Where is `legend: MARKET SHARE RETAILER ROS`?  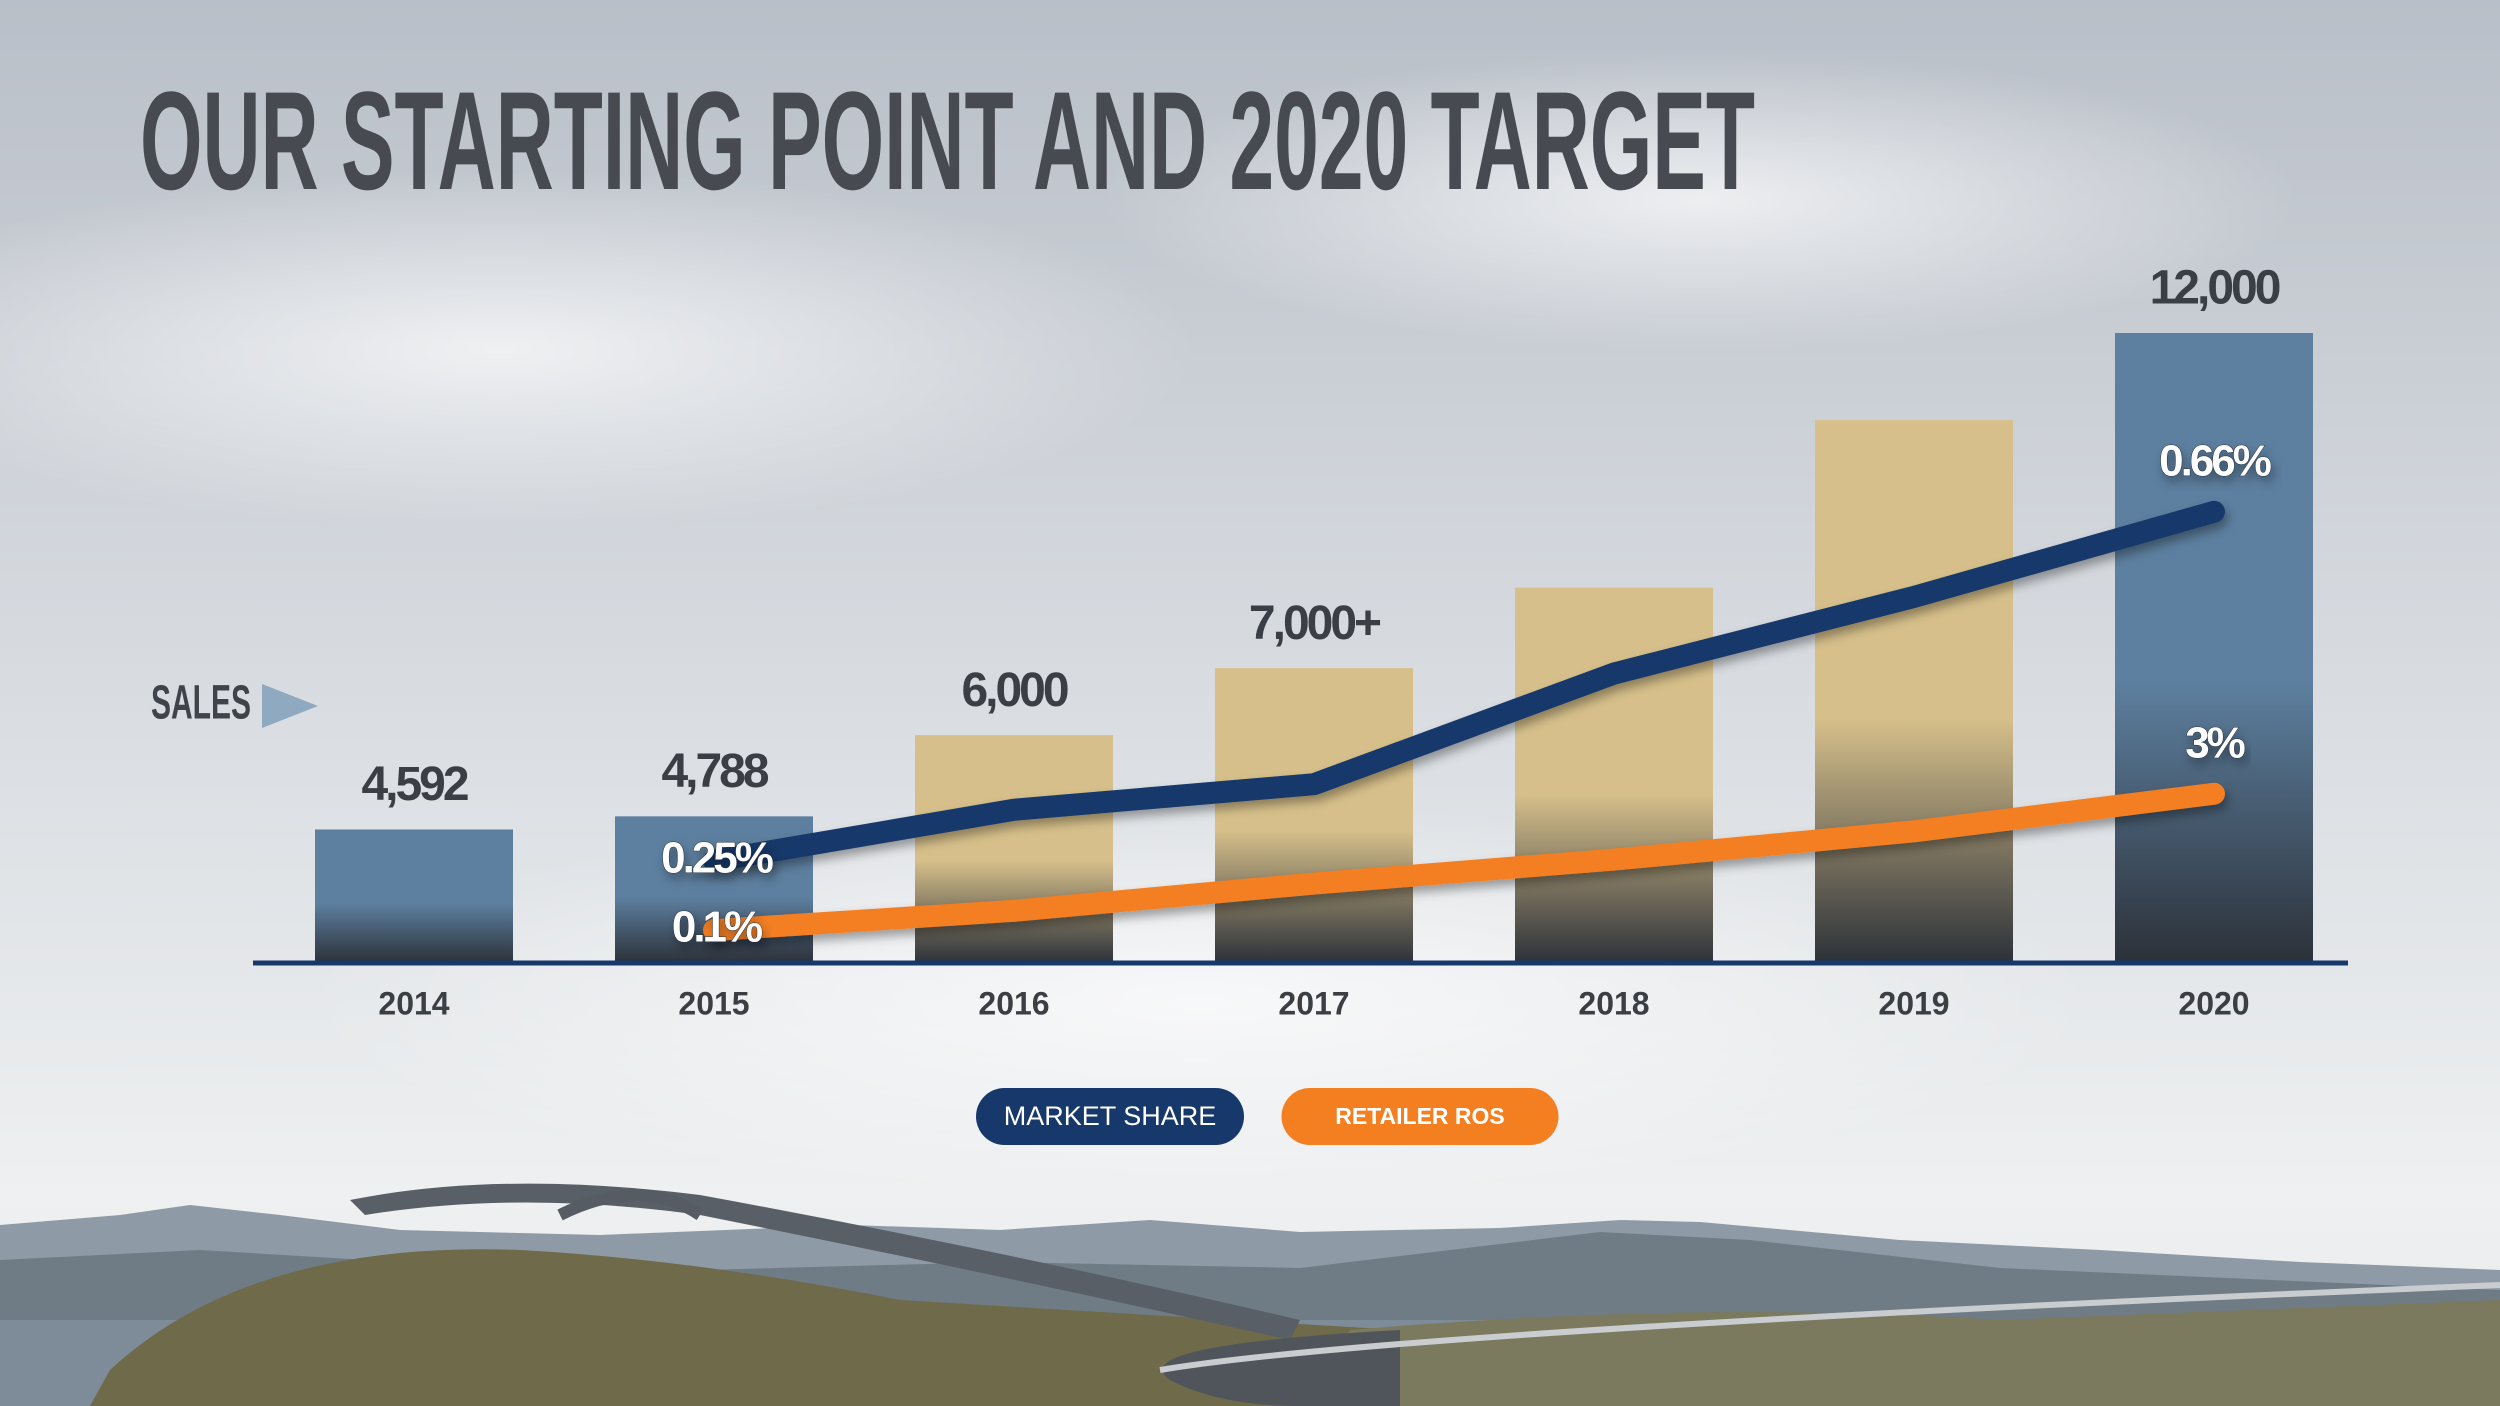 legend: MARKET SHARE RETAILER ROS is located at coordinates (1267, 1116).